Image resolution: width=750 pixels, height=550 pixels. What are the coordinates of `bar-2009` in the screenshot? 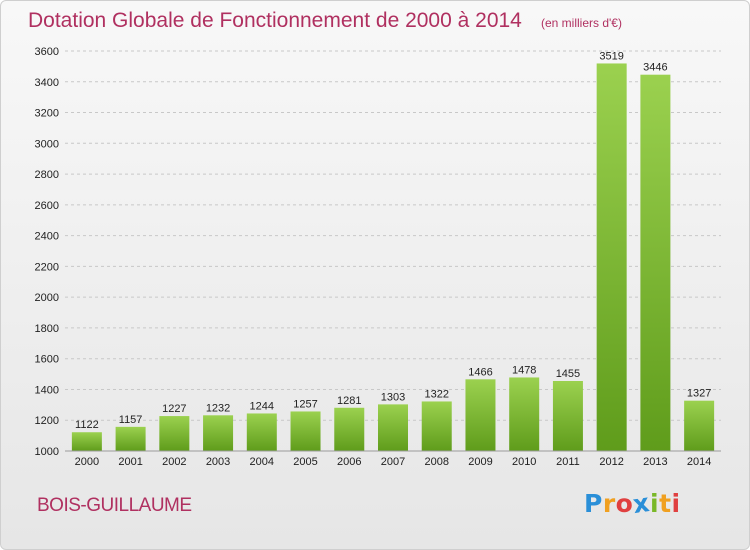 It's located at (480, 415).